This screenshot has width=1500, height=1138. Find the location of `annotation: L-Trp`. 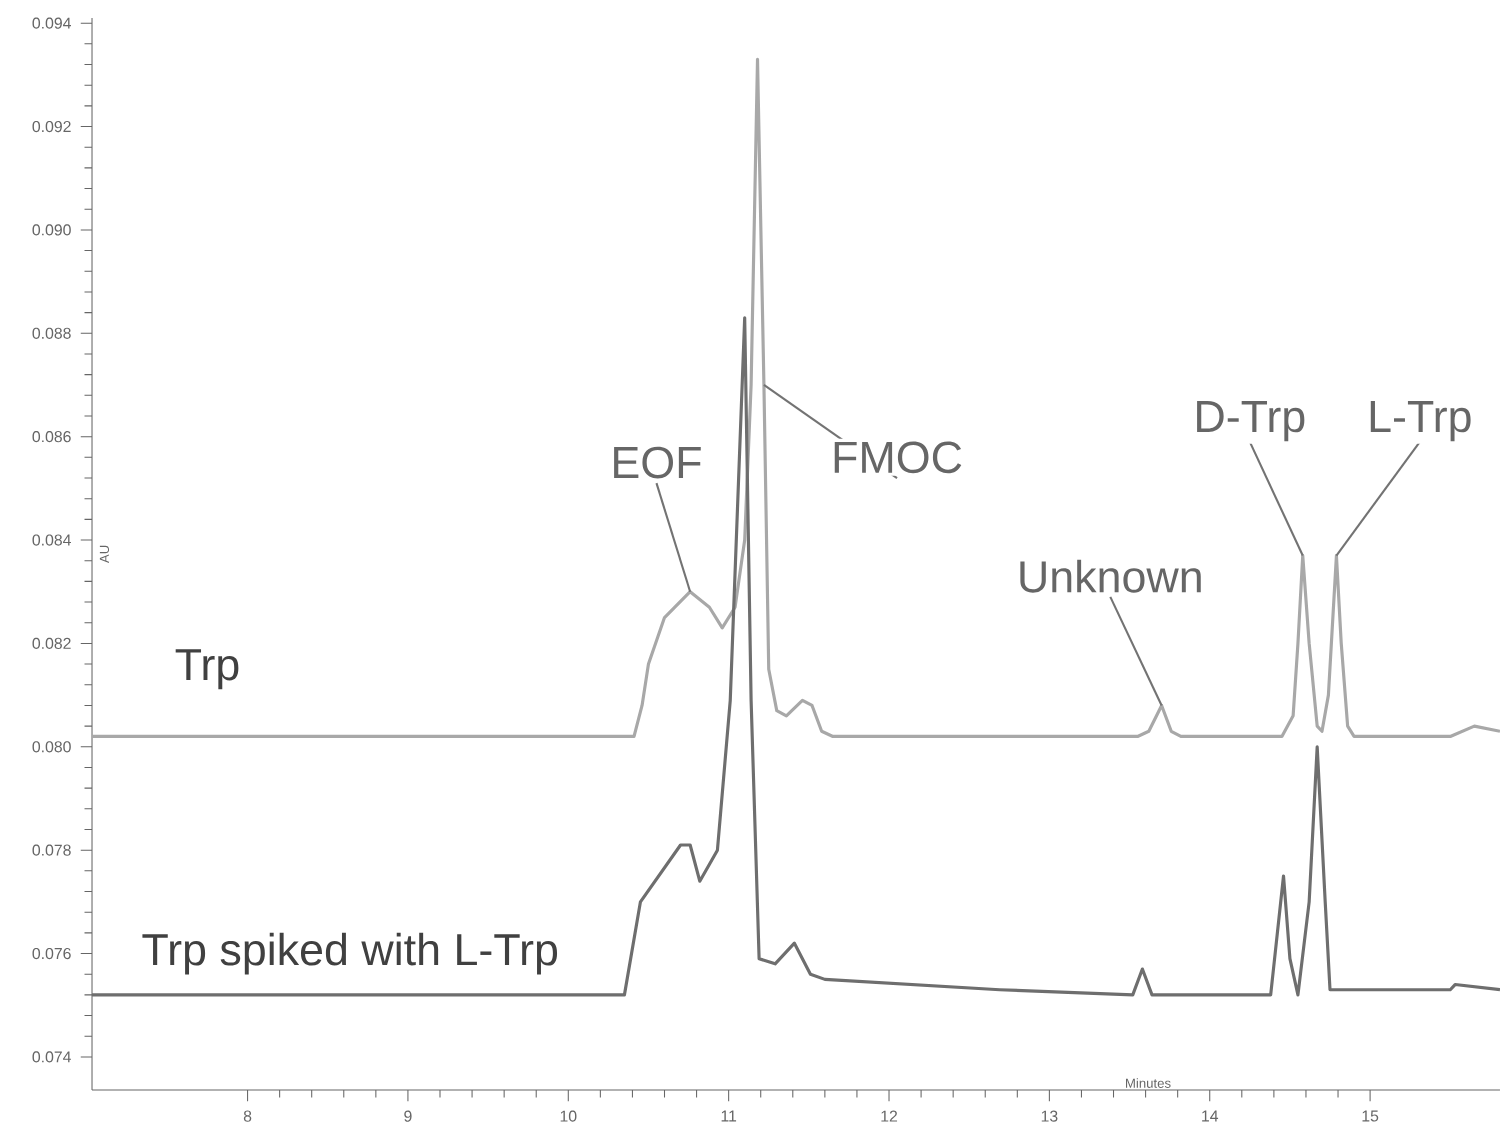

annotation: L-Trp is located at coordinates (1420, 421).